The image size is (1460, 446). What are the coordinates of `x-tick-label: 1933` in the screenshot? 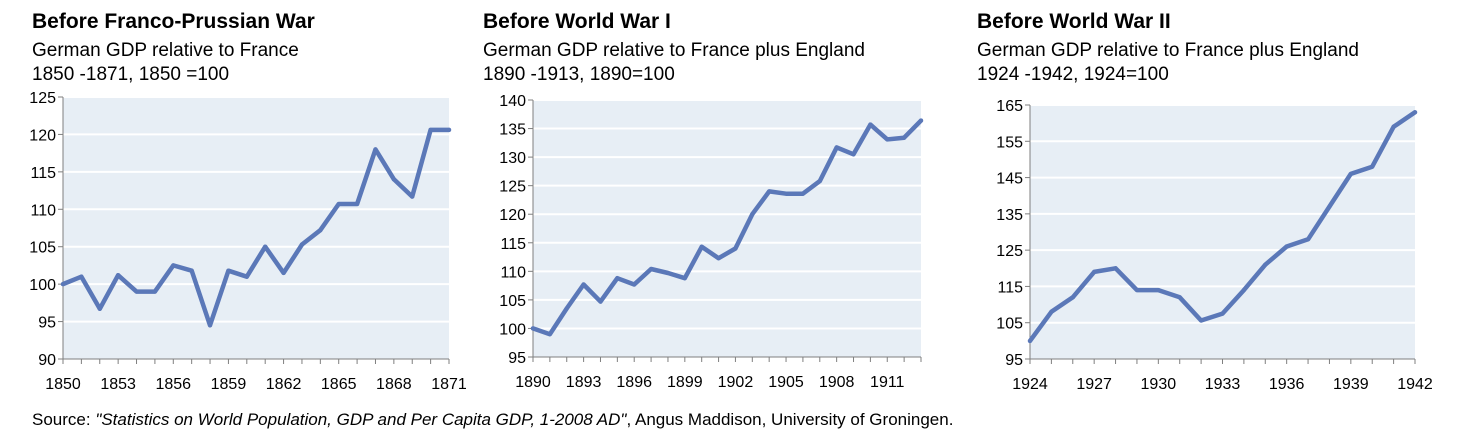 It's located at (1223, 384).